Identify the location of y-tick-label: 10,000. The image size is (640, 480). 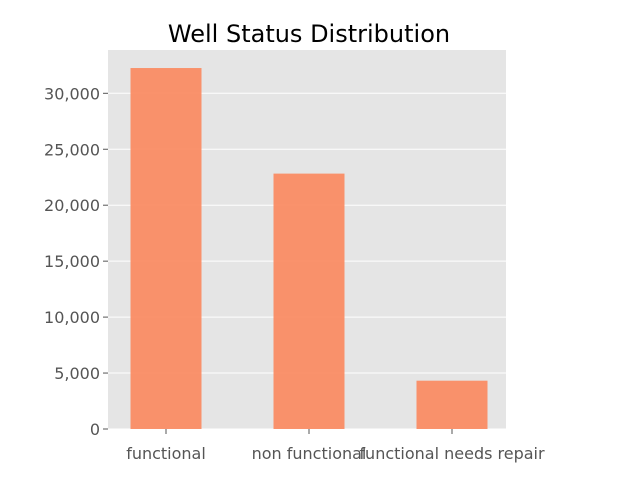
(72, 317).